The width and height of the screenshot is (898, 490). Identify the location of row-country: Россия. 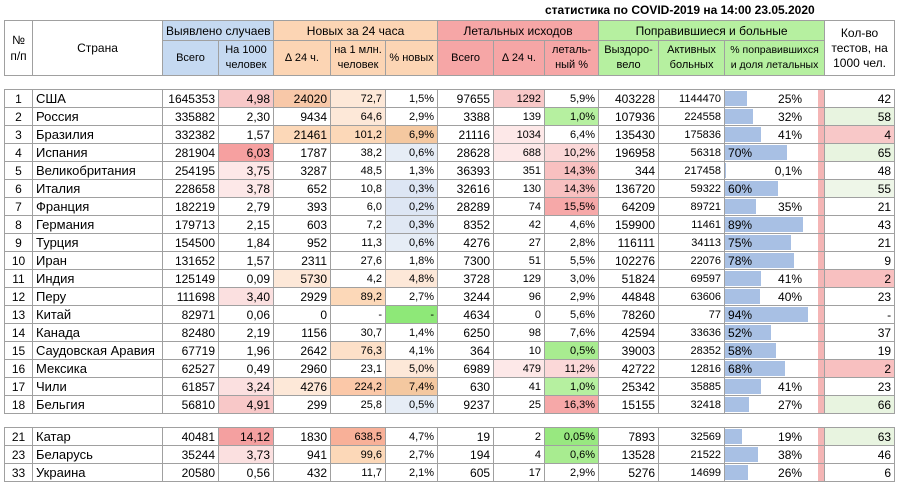
(97, 116).